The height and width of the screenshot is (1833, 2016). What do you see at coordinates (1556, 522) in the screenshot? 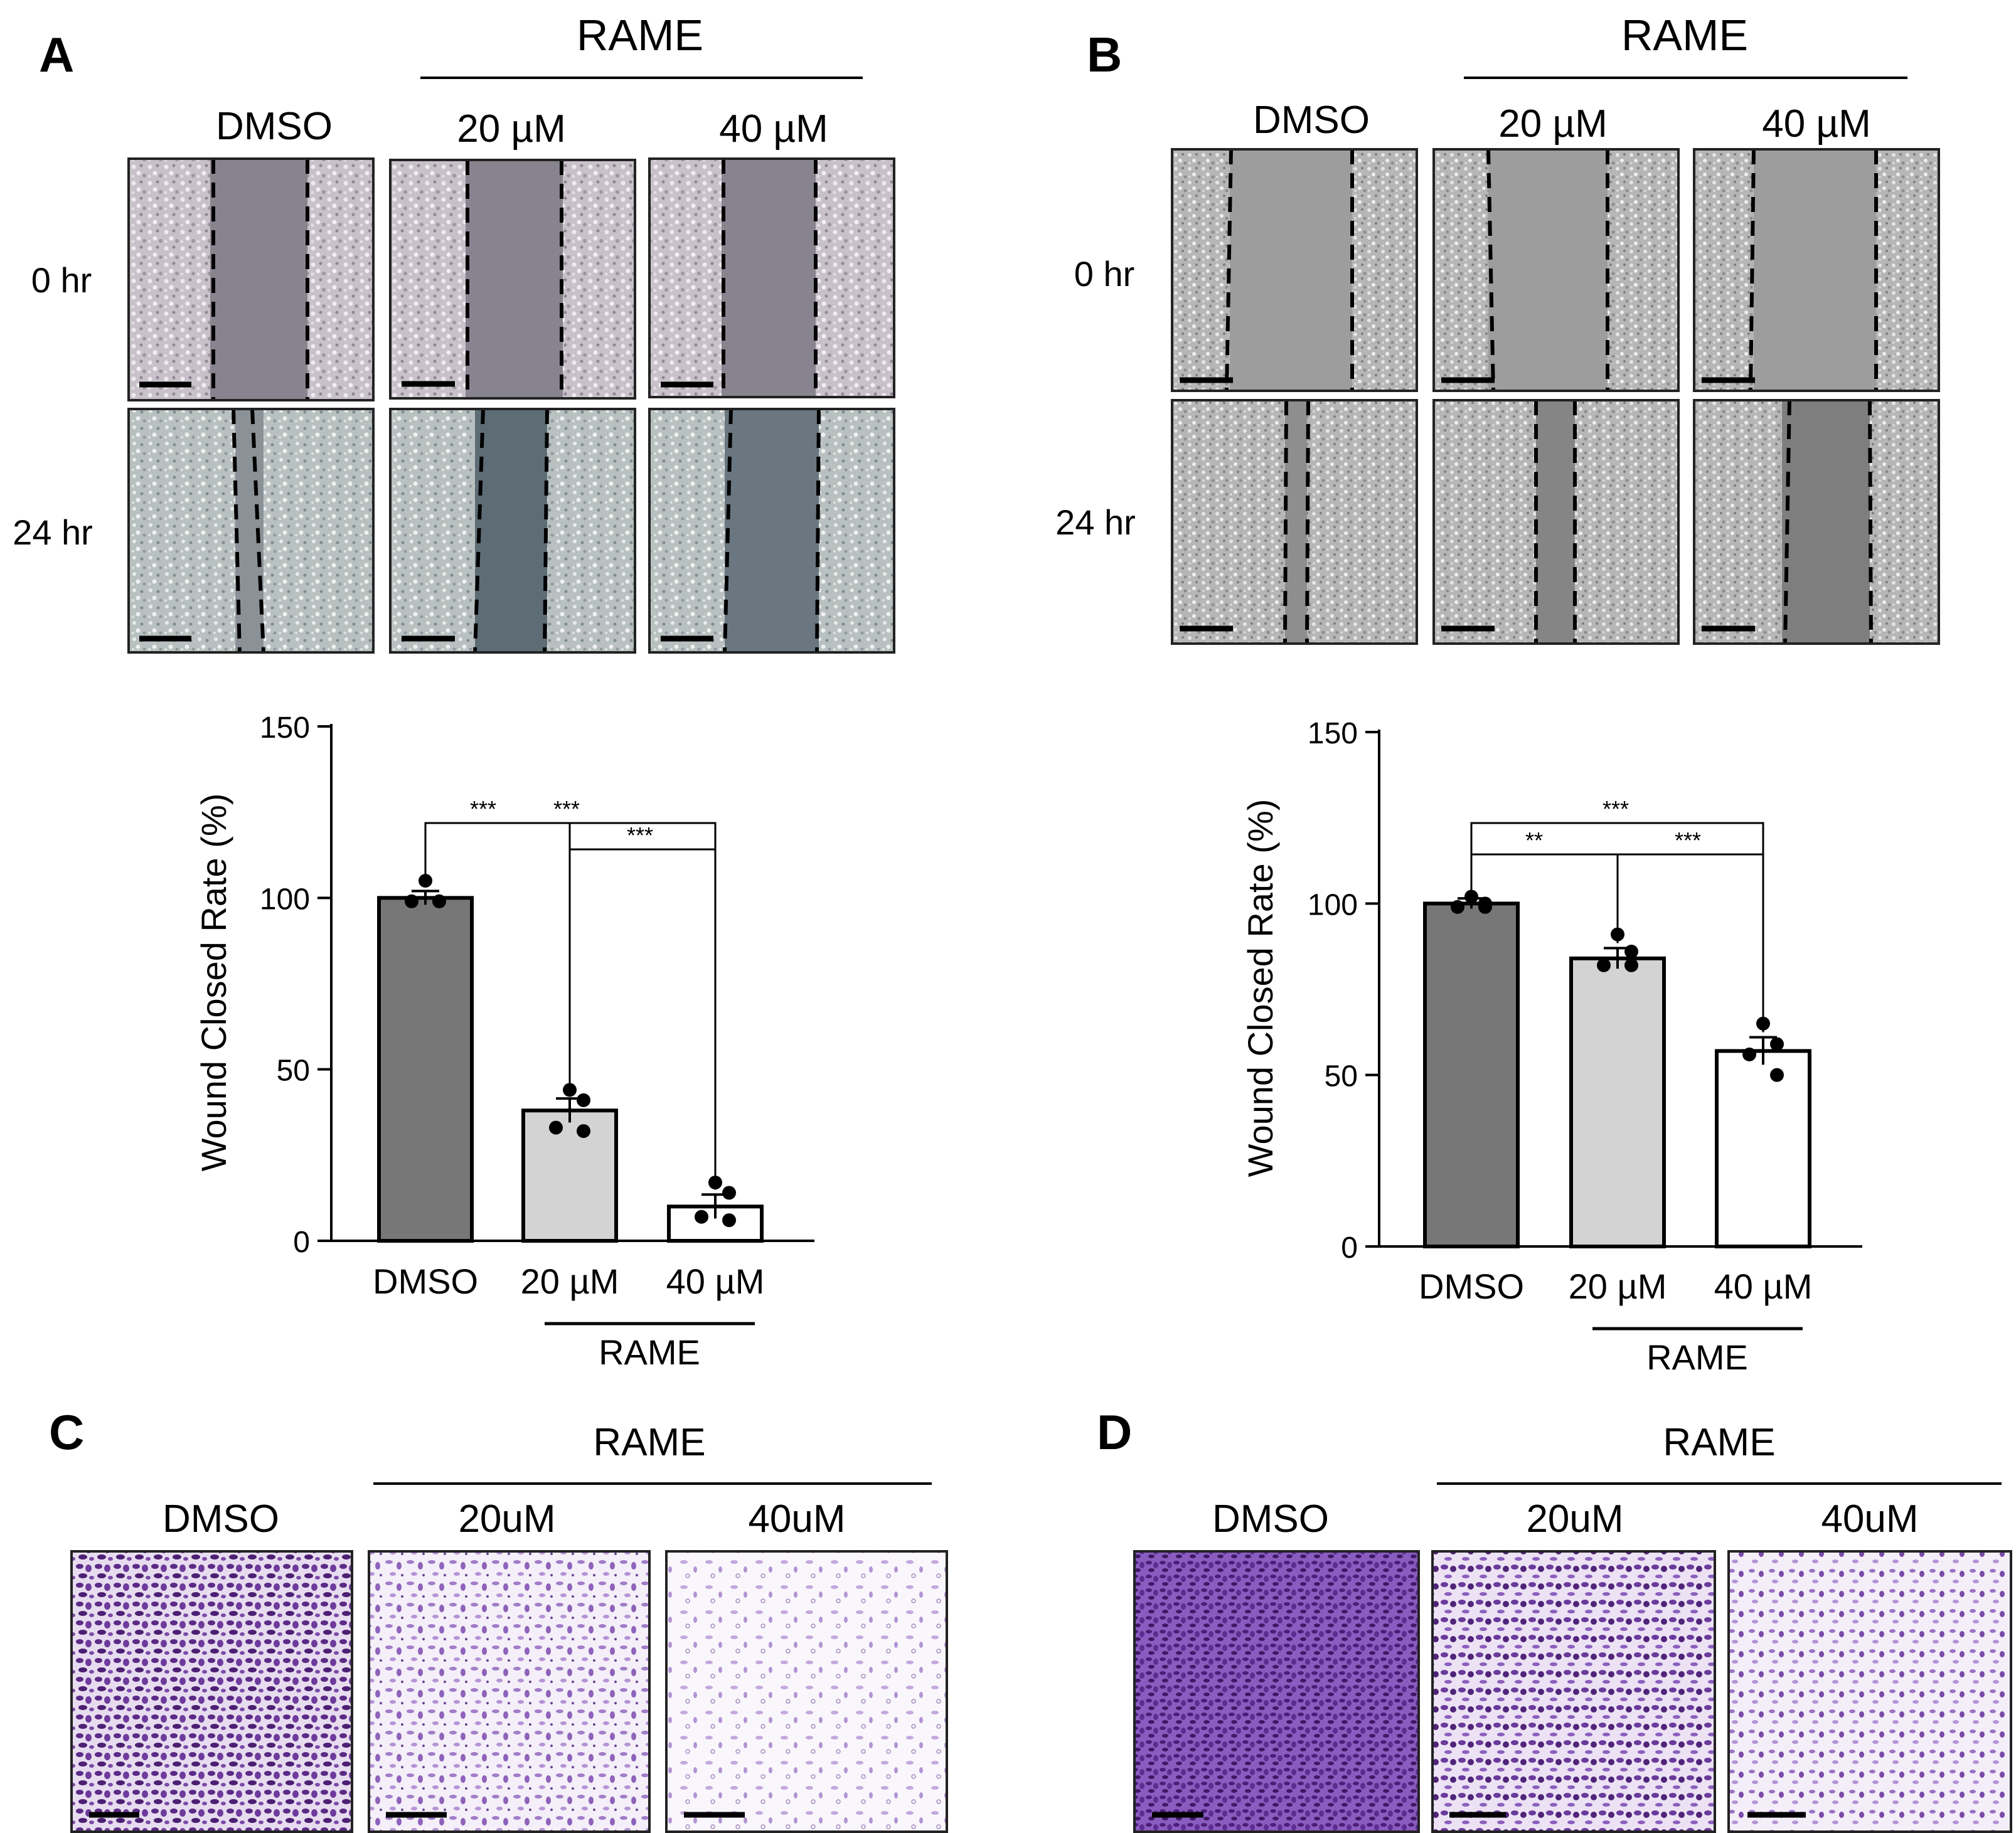
I see `panel-b-image-20-24hr` at bounding box center [1556, 522].